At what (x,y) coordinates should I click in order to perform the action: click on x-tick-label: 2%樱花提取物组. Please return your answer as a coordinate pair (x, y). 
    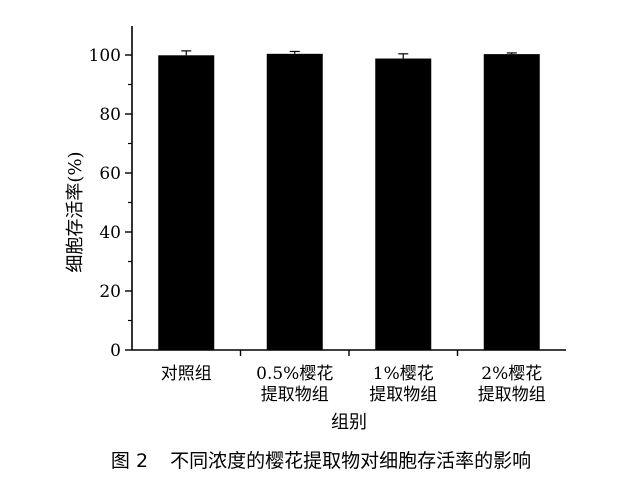
    Looking at the image, I should click on (512, 384).